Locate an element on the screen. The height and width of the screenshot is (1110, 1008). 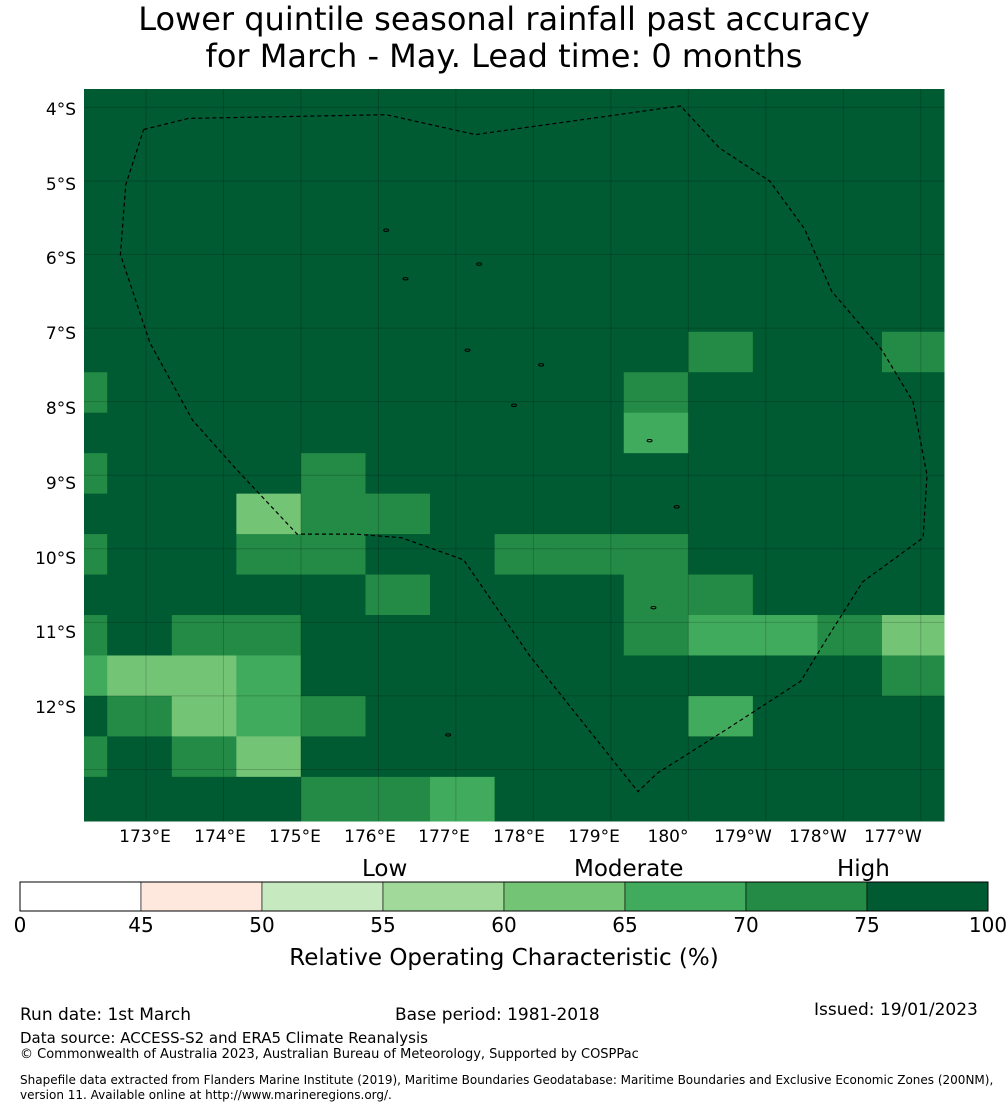
colorbar-tick: 45 is located at coordinates (141, 925).